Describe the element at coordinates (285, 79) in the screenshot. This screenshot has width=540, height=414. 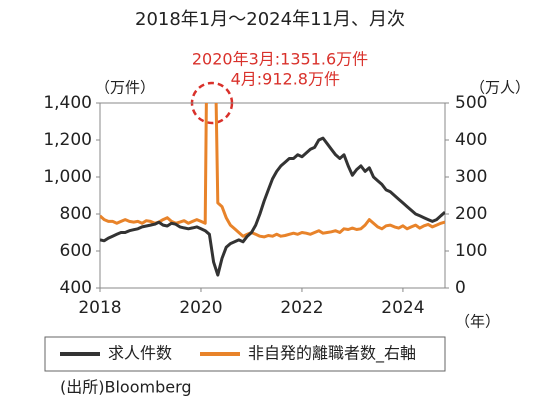
I see `annotation: 4月:912.8万件` at that location.